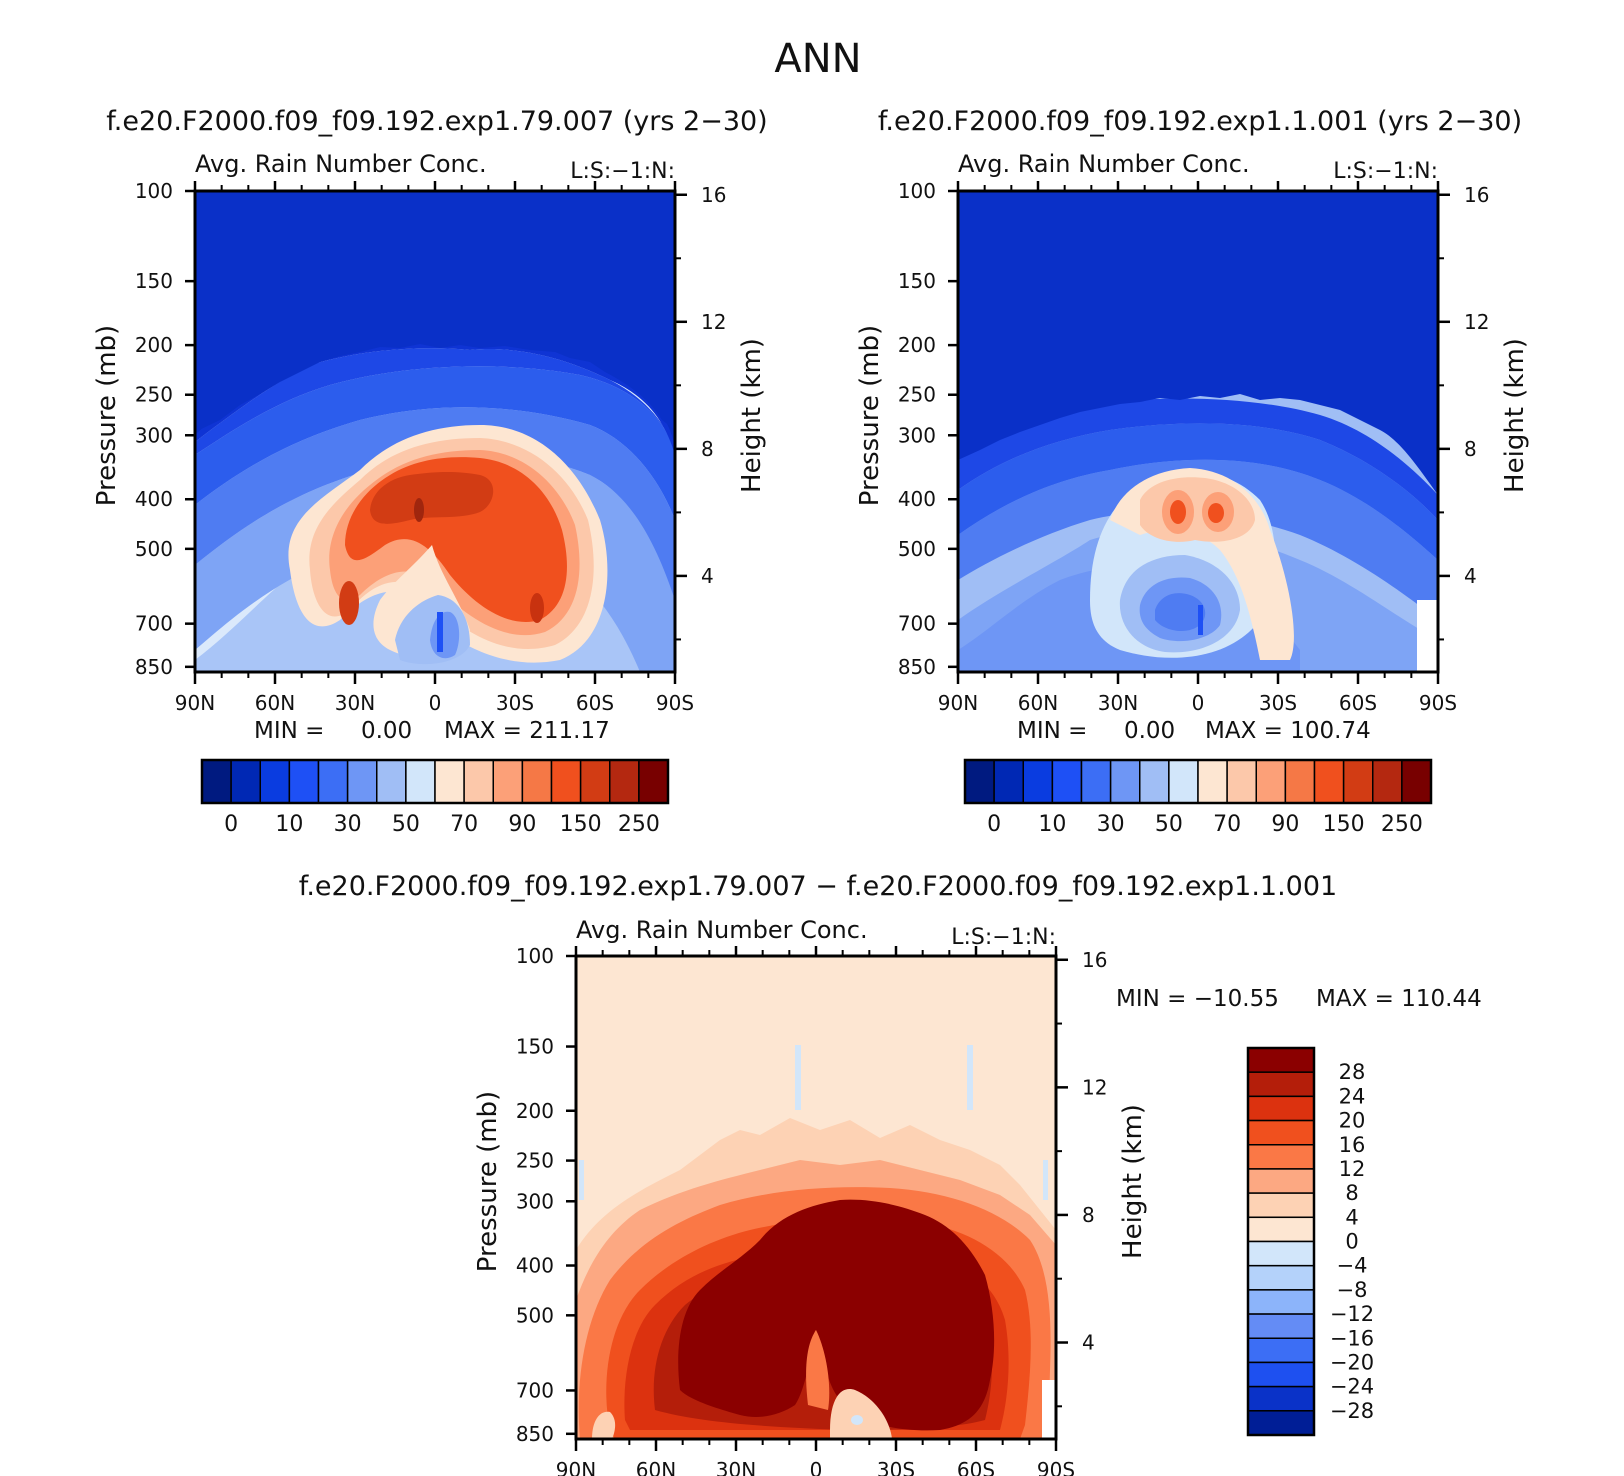 Image resolution: width=1624 pixels, height=1476 pixels. Describe the element at coordinates (817, 59) in the screenshot. I see `main-title: ANN` at that location.